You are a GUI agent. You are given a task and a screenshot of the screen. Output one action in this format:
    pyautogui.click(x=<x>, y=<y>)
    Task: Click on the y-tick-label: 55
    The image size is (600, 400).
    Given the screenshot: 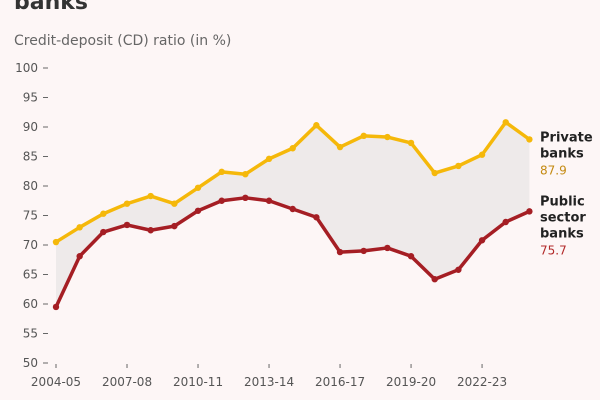 What is the action you would take?
    pyautogui.click(x=30, y=334)
    